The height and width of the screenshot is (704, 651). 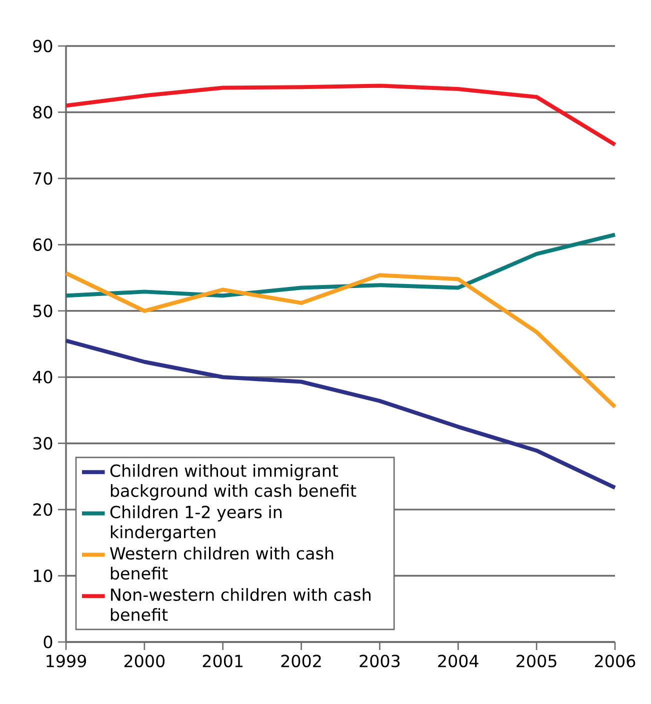 I want to click on y-tick-label: 10, so click(x=43, y=575).